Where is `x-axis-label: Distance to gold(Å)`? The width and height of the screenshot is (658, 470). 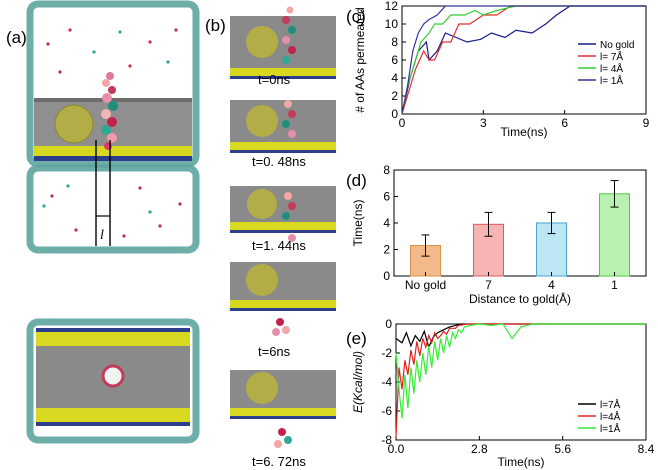 x-axis-label: Distance to gold(Å) is located at coordinates (520, 298).